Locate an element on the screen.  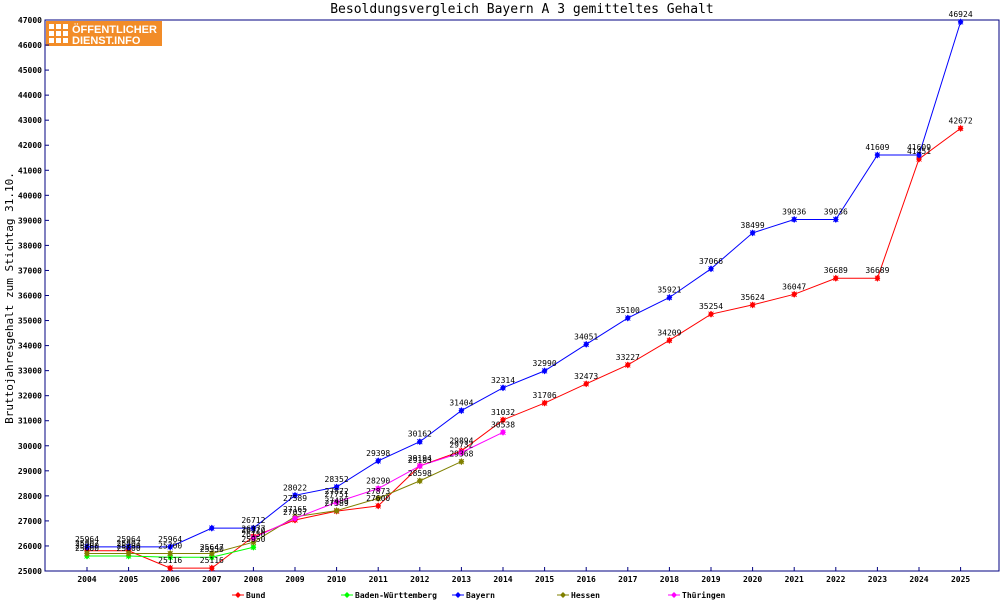
y-tick-label: 27000 is located at coordinates (30, 521).